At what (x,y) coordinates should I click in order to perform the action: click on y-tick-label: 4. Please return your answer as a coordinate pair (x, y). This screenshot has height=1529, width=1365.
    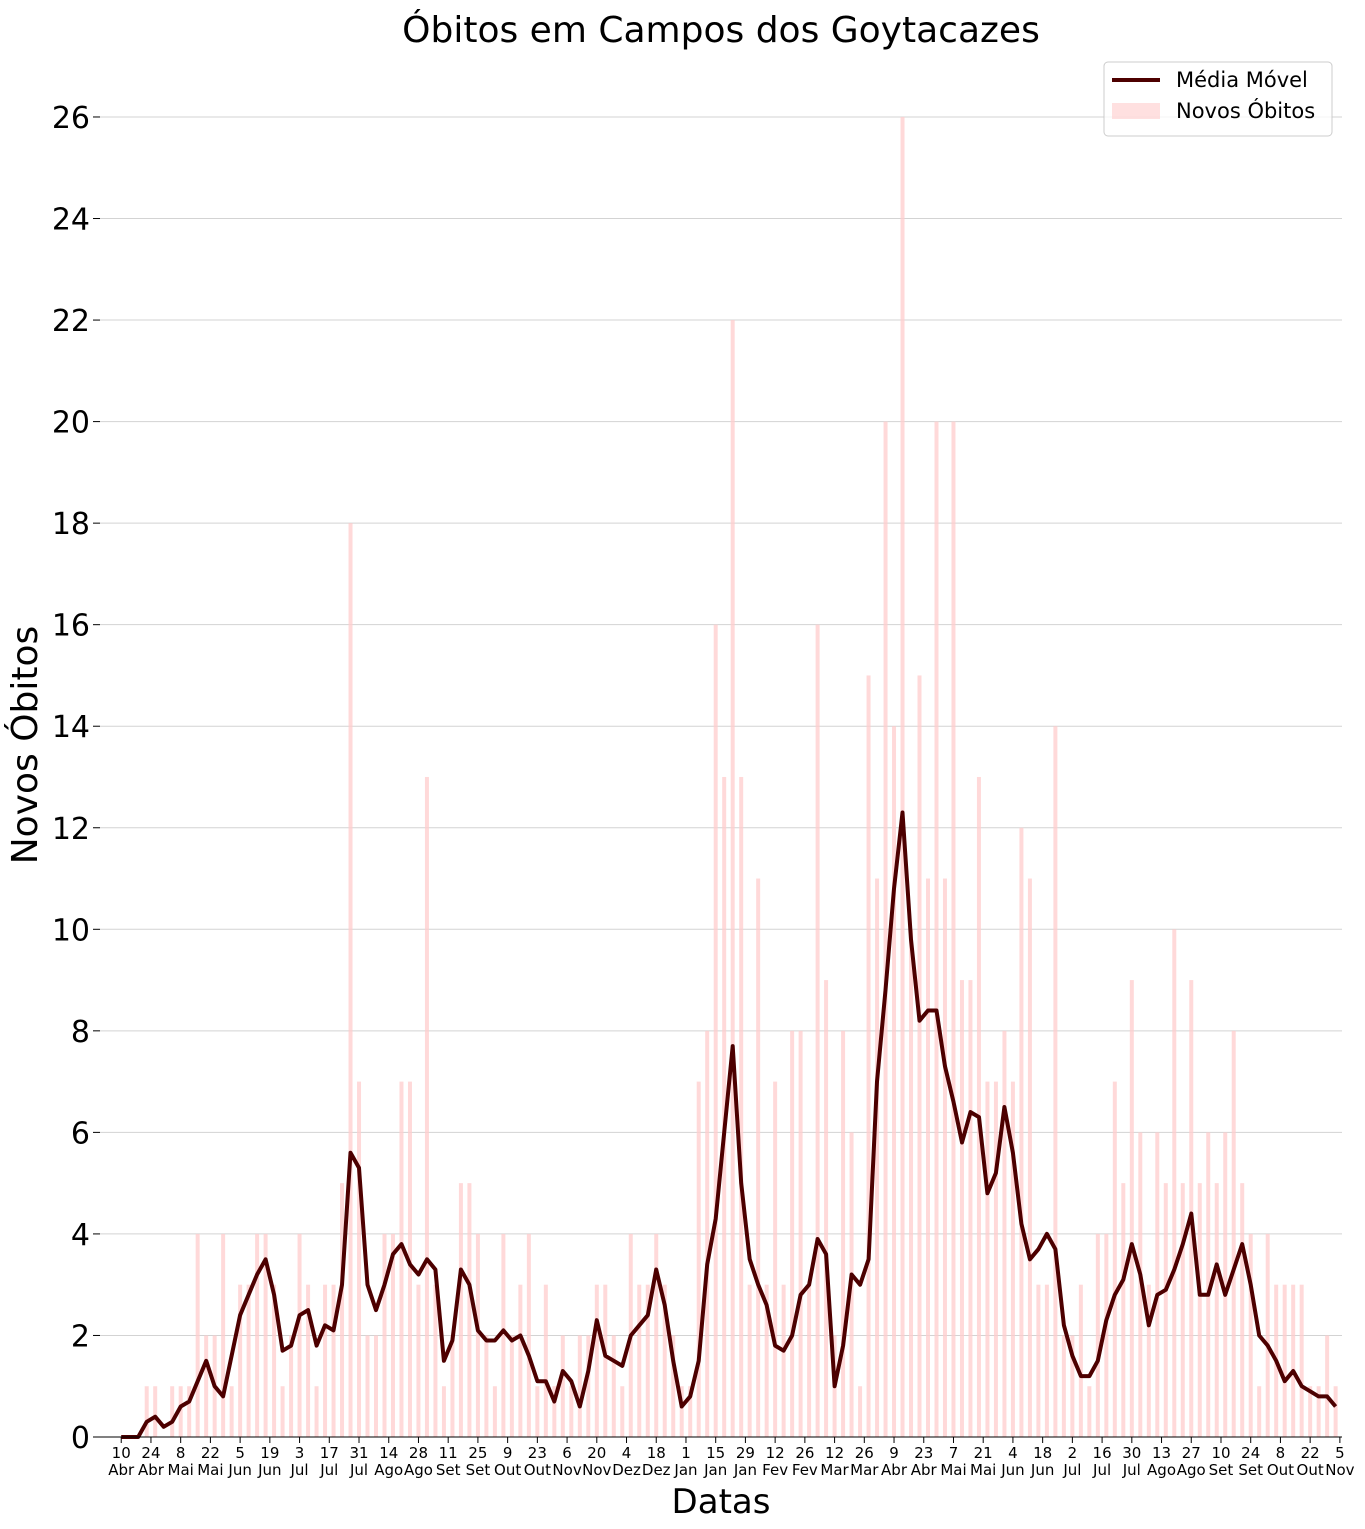
    Looking at the image, I should click on (80, 1235).